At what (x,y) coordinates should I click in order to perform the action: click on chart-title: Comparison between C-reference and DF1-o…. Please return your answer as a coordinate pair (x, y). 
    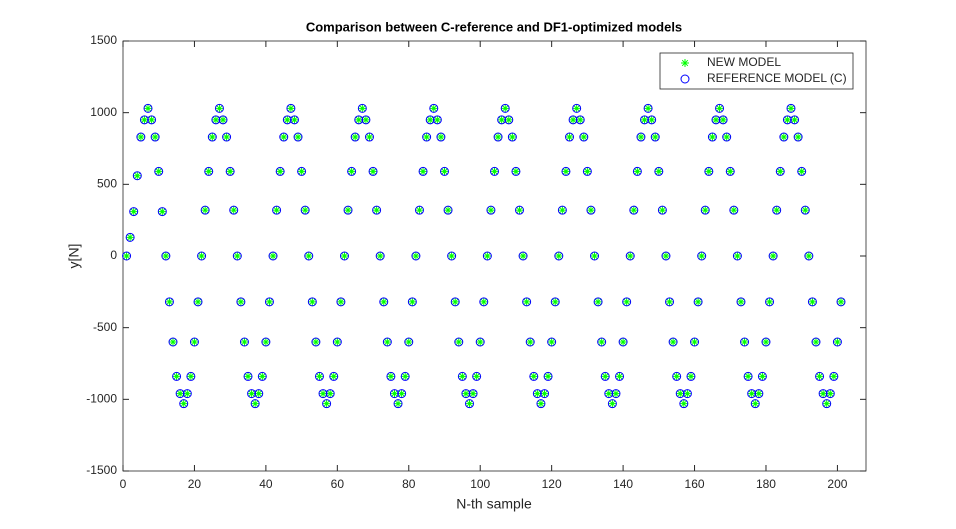
    Looking at the image, I should click on (494, 26).